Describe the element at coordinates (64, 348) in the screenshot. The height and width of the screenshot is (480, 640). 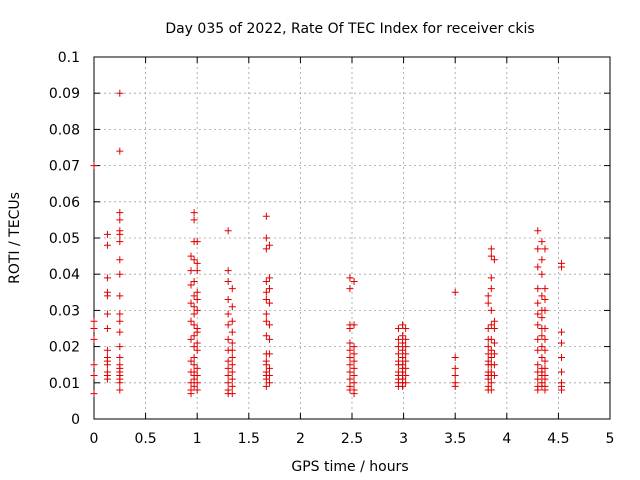
I see `y-tick-label: 0.02` at that location.